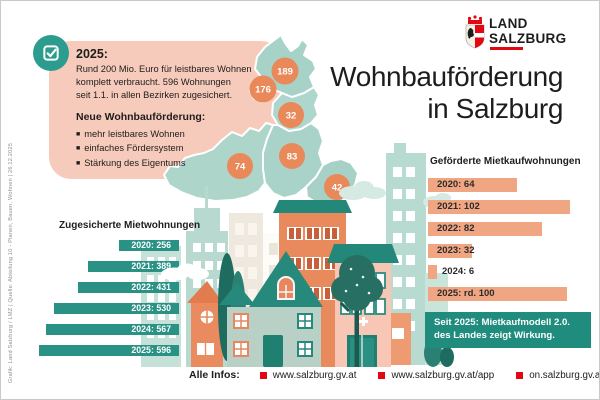  Describe the element at coordinates (475, 19) in the screenshot. I see `crown` at that location.